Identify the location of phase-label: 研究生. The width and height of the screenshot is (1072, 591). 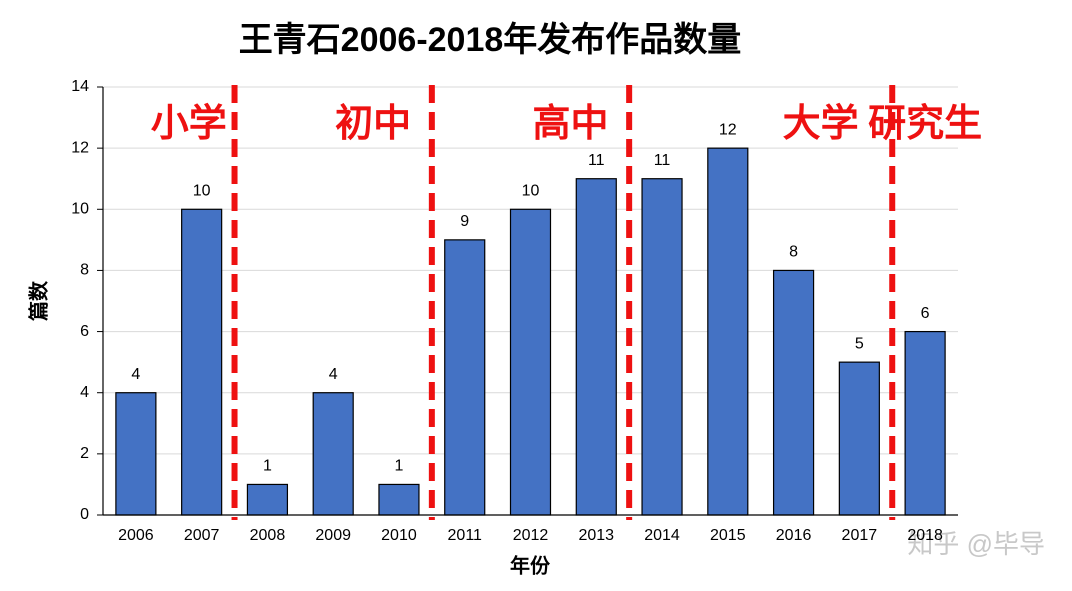
(925, 124).